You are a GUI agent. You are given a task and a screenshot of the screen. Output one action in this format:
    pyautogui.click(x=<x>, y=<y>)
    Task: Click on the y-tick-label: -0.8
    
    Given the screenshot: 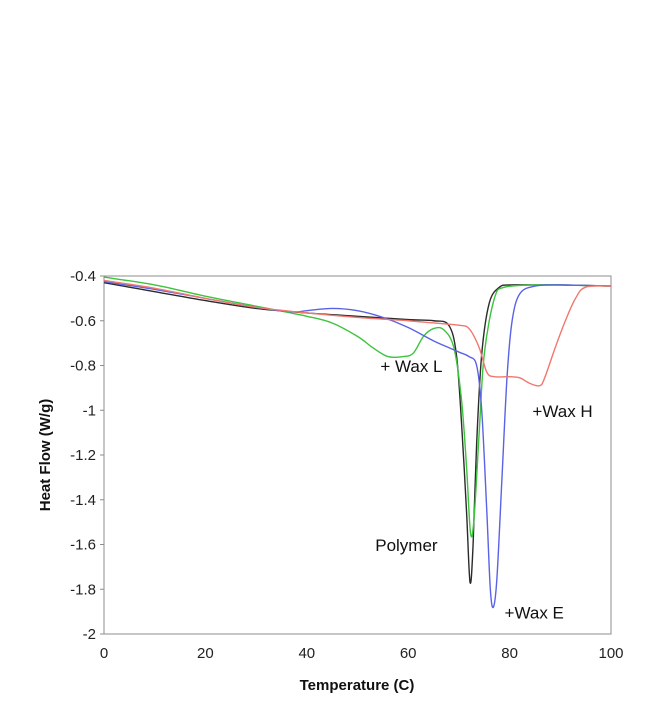 What is the action you would take?
    pyautogui.click(x=83, y=366)
    